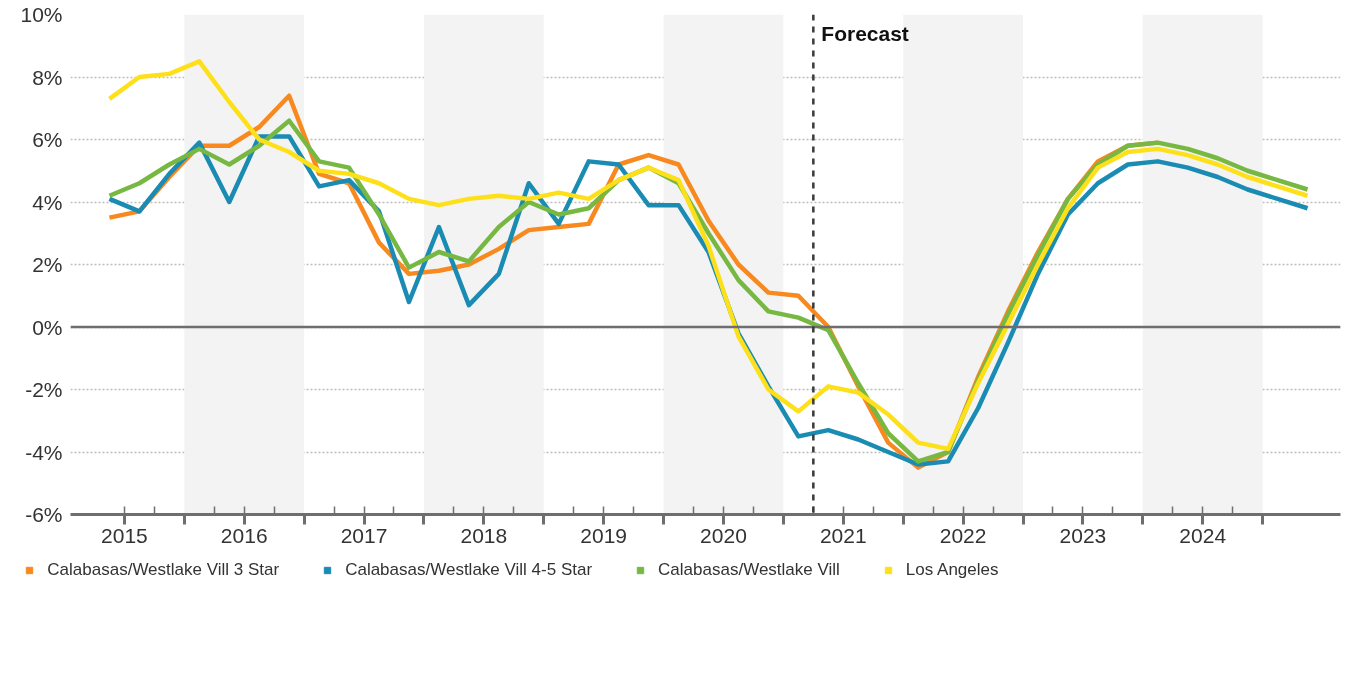  Describe the element at coordinates (469, 570) in the screenshot. I see `legend-label: Calabasas/Westlake Vill 4-5 Star` at that location.